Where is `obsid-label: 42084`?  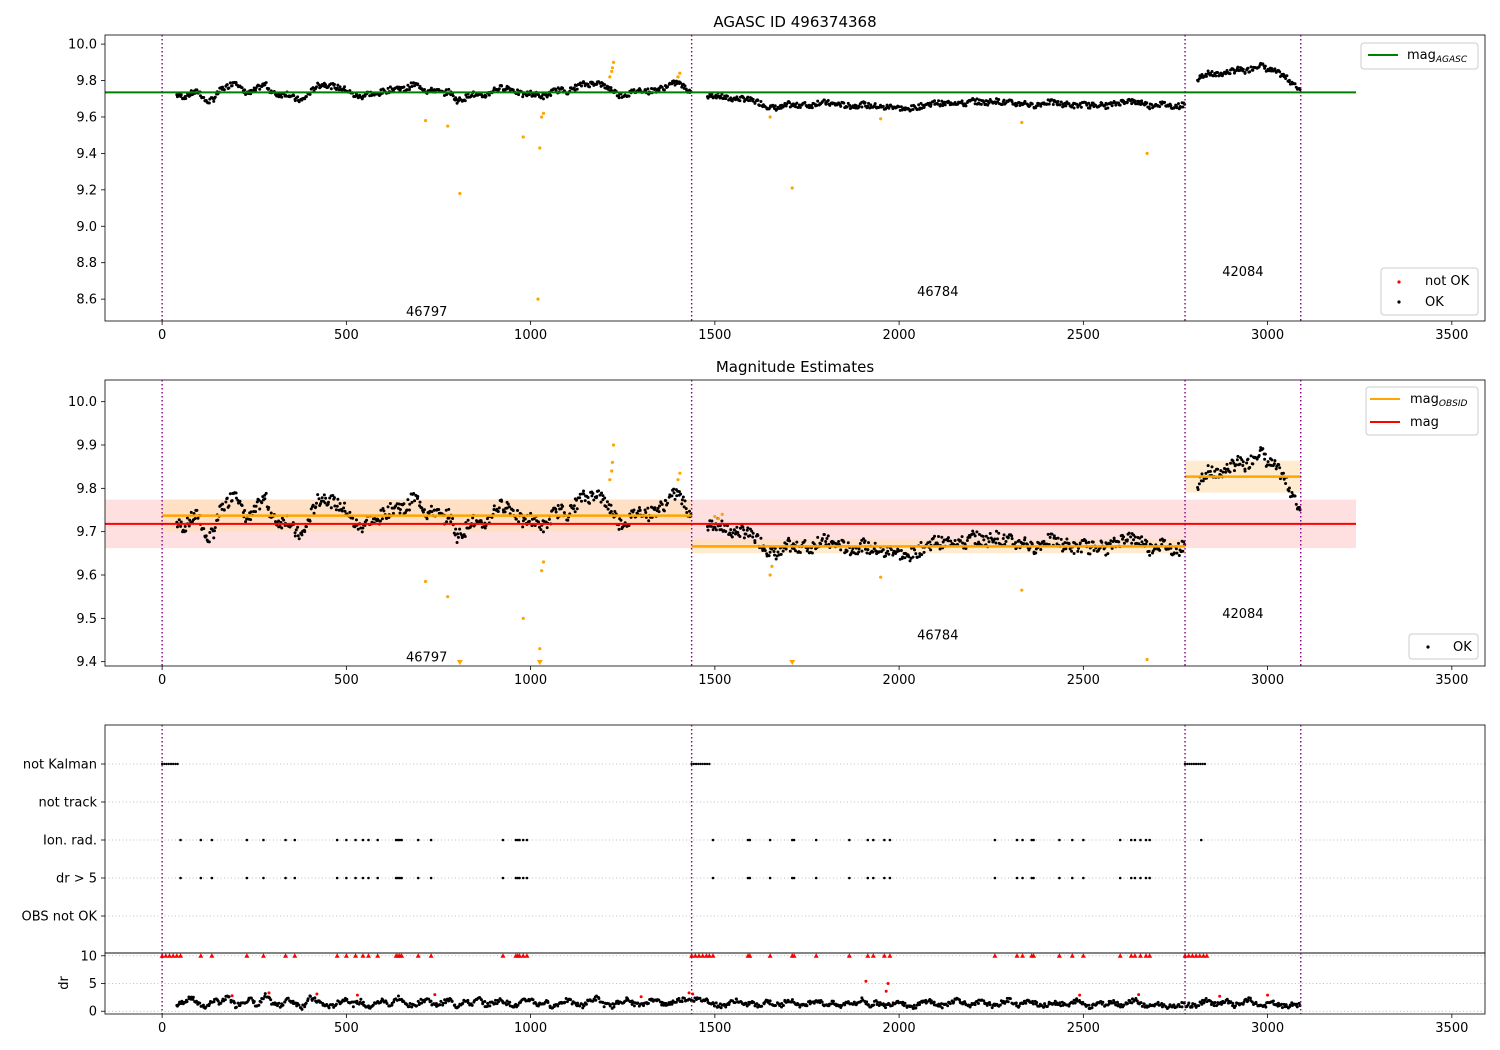 obsid-label: 42084 is located at coordinates (1242, 272).